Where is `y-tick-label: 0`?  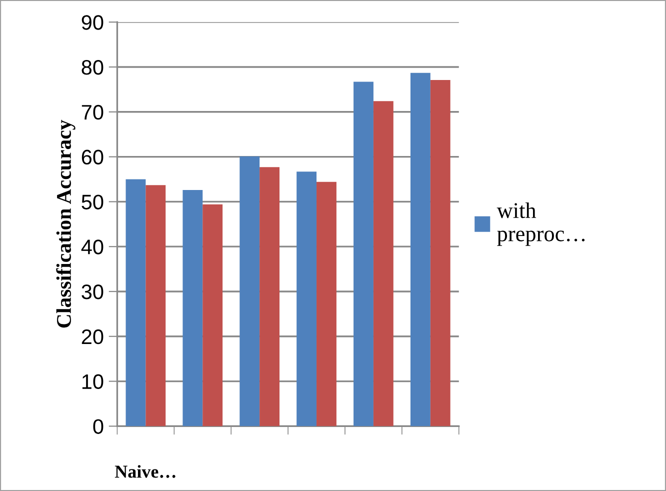 y-tick-label: 0 is located at coordinates (98, 426).